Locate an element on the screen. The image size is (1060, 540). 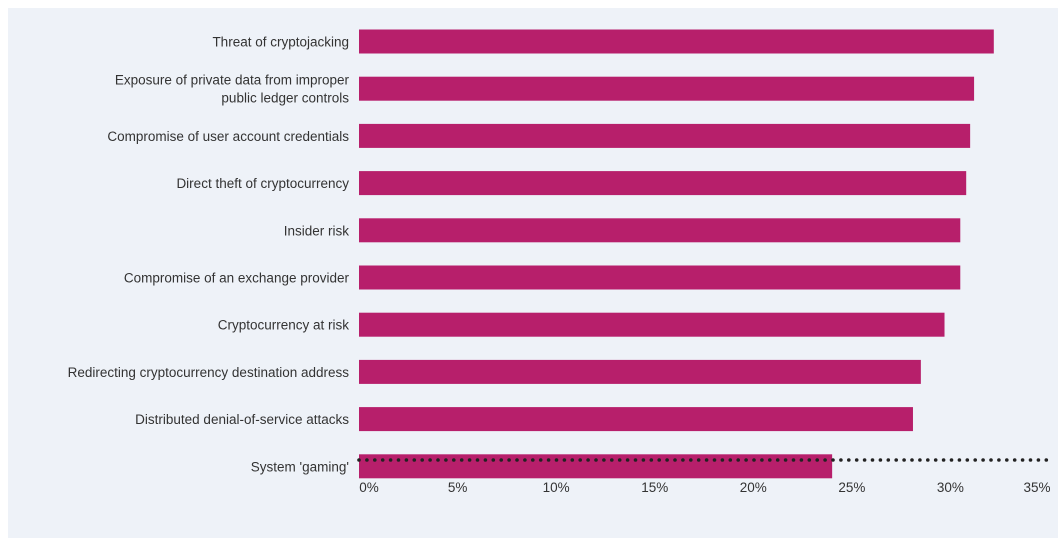
x-tick-label-6: 30% is located at coordinates (950, 487).